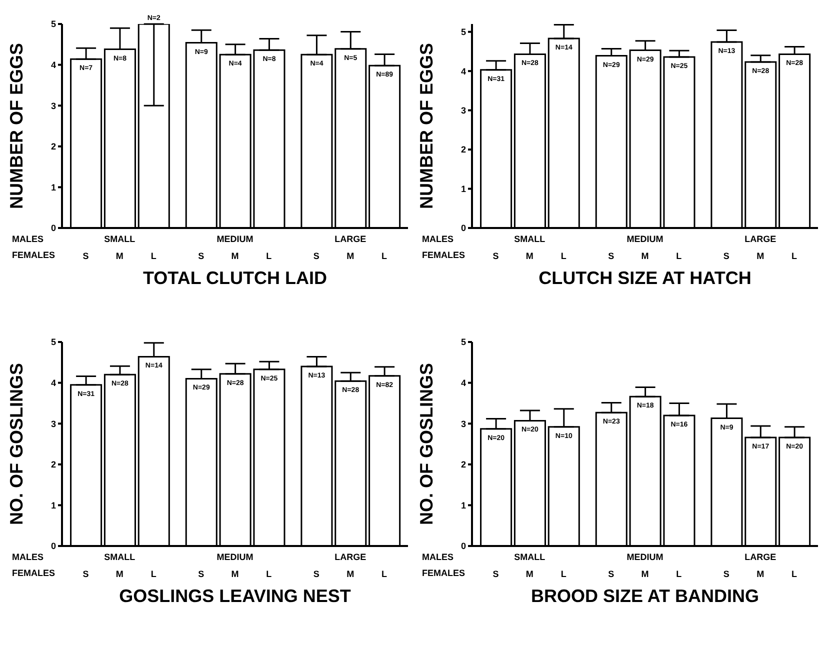 Image resolution: width=829 pixels, height=649 pixels. What do you see at coordinates (645, 278) in the screenshot?
I see `x-axis-title: CLUTCH SIZE AT HATCH` at bounding box center [645, 278].